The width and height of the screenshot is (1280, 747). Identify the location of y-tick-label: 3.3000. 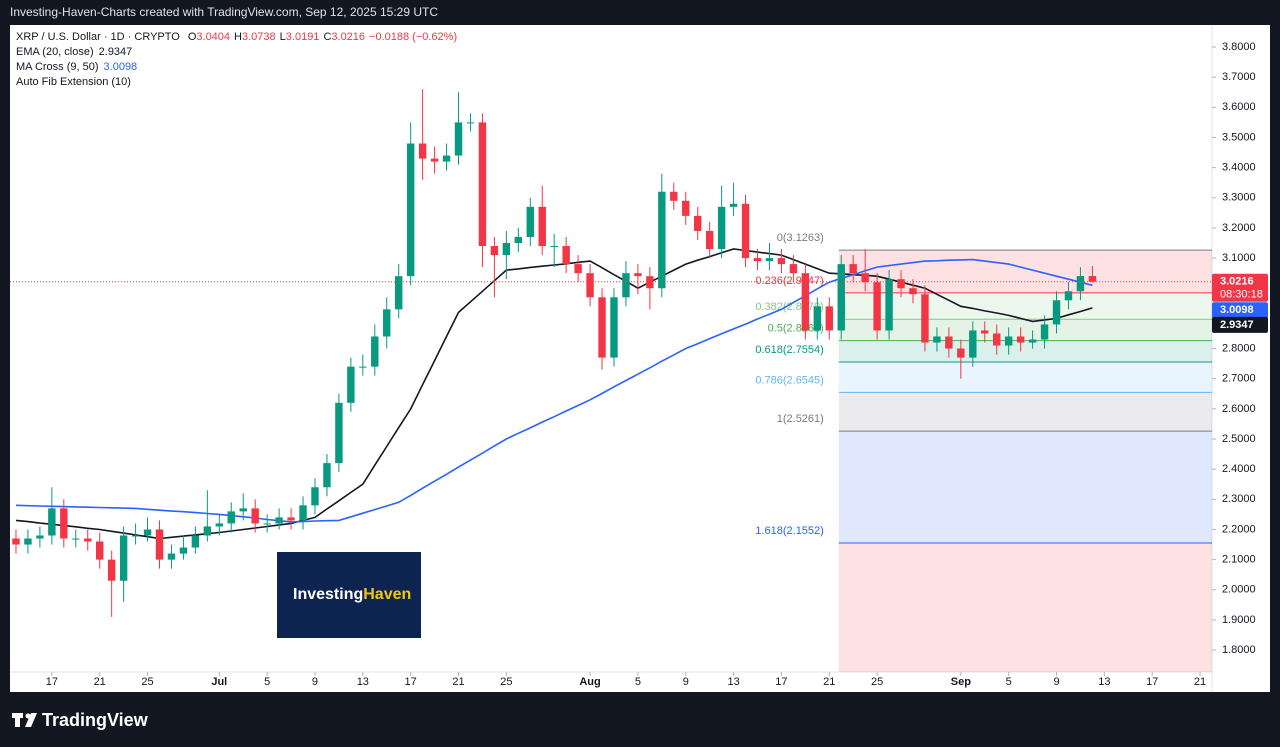
(1239, 198).